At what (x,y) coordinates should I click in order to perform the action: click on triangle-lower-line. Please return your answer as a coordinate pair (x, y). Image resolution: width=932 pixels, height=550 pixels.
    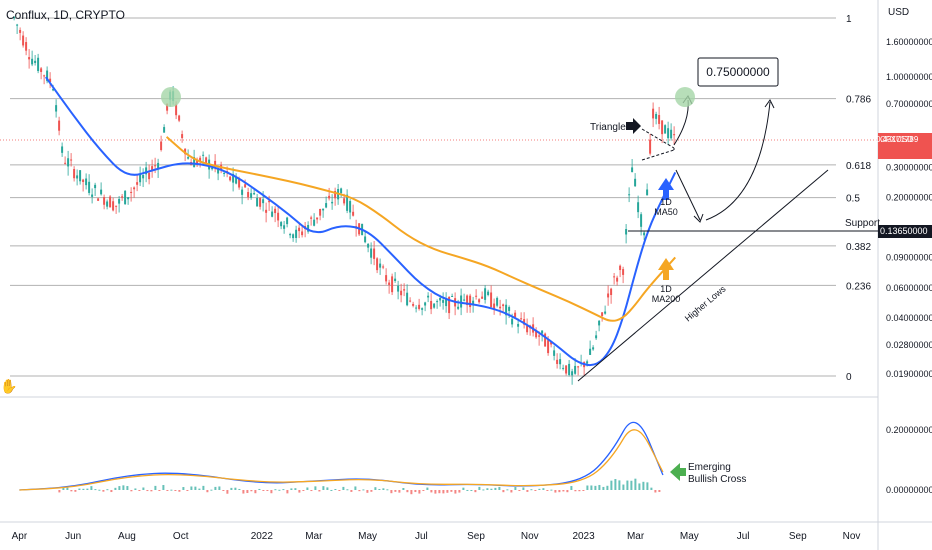
    Looking at the image, I should click on (658, 155).